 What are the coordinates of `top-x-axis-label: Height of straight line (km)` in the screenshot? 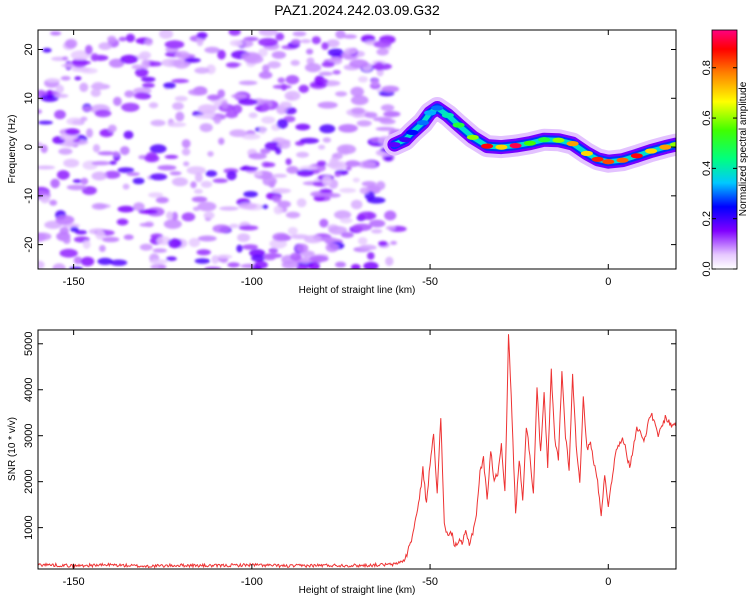 It's located at (357, 290).